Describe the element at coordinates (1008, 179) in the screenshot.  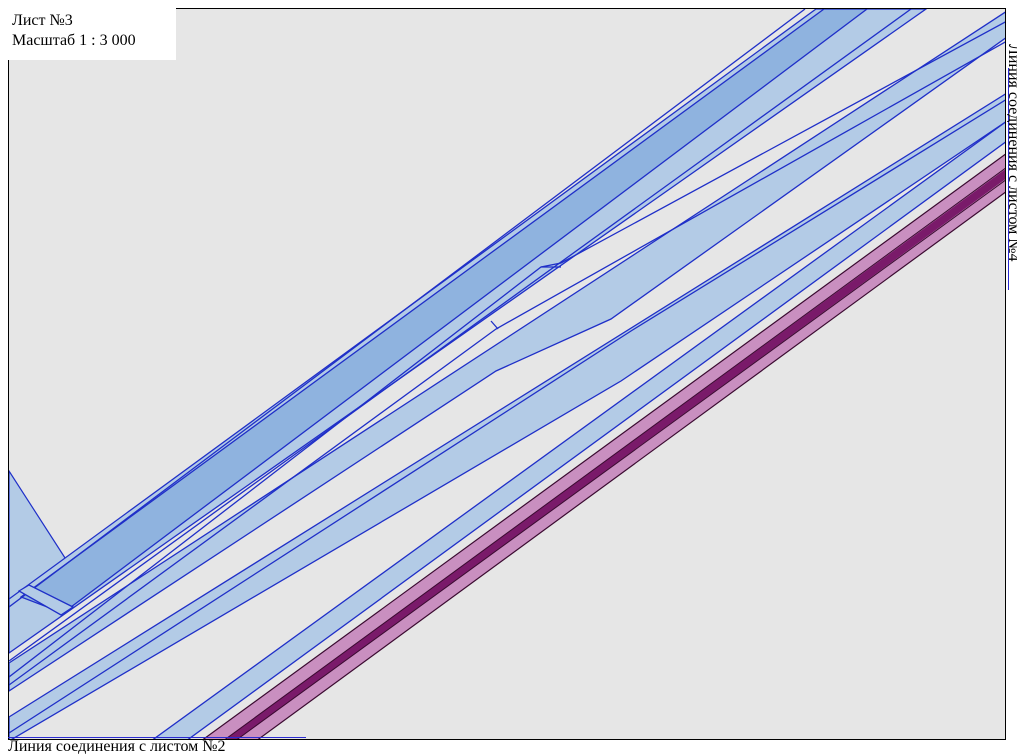
I see `right-connection-rule` at that location.